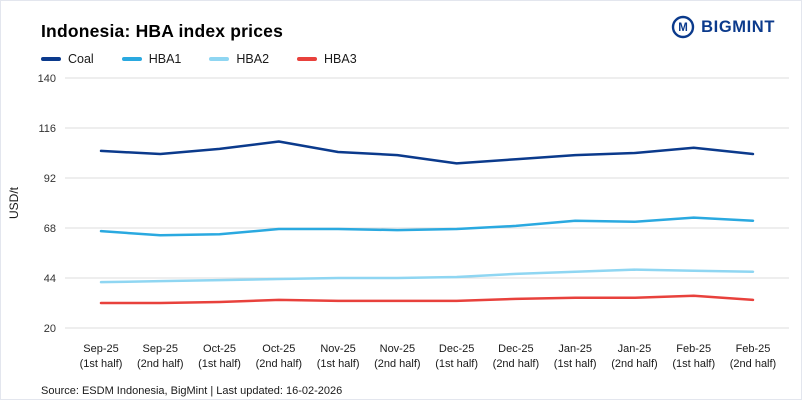 Image resolution: width=802 pixels, height=400 pixels. I want to click on page-title: Indonesia: HBA index prices, so click(162, 31).